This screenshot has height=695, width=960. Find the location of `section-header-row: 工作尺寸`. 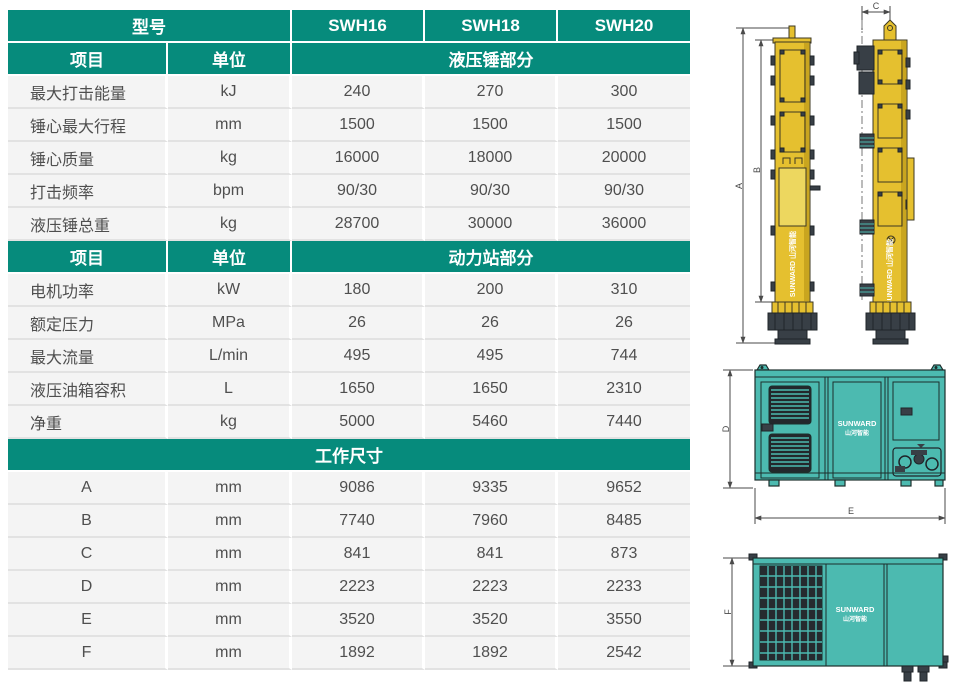

section-header-row: 工作尺寸 is located at coordinates (349, 455).